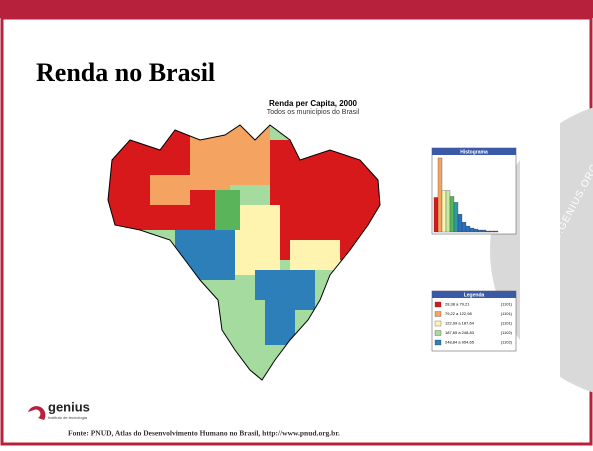 Image resolution: width=593 pixels, height=451 pixels. I want to click on legend-panel, so click(474, 321).